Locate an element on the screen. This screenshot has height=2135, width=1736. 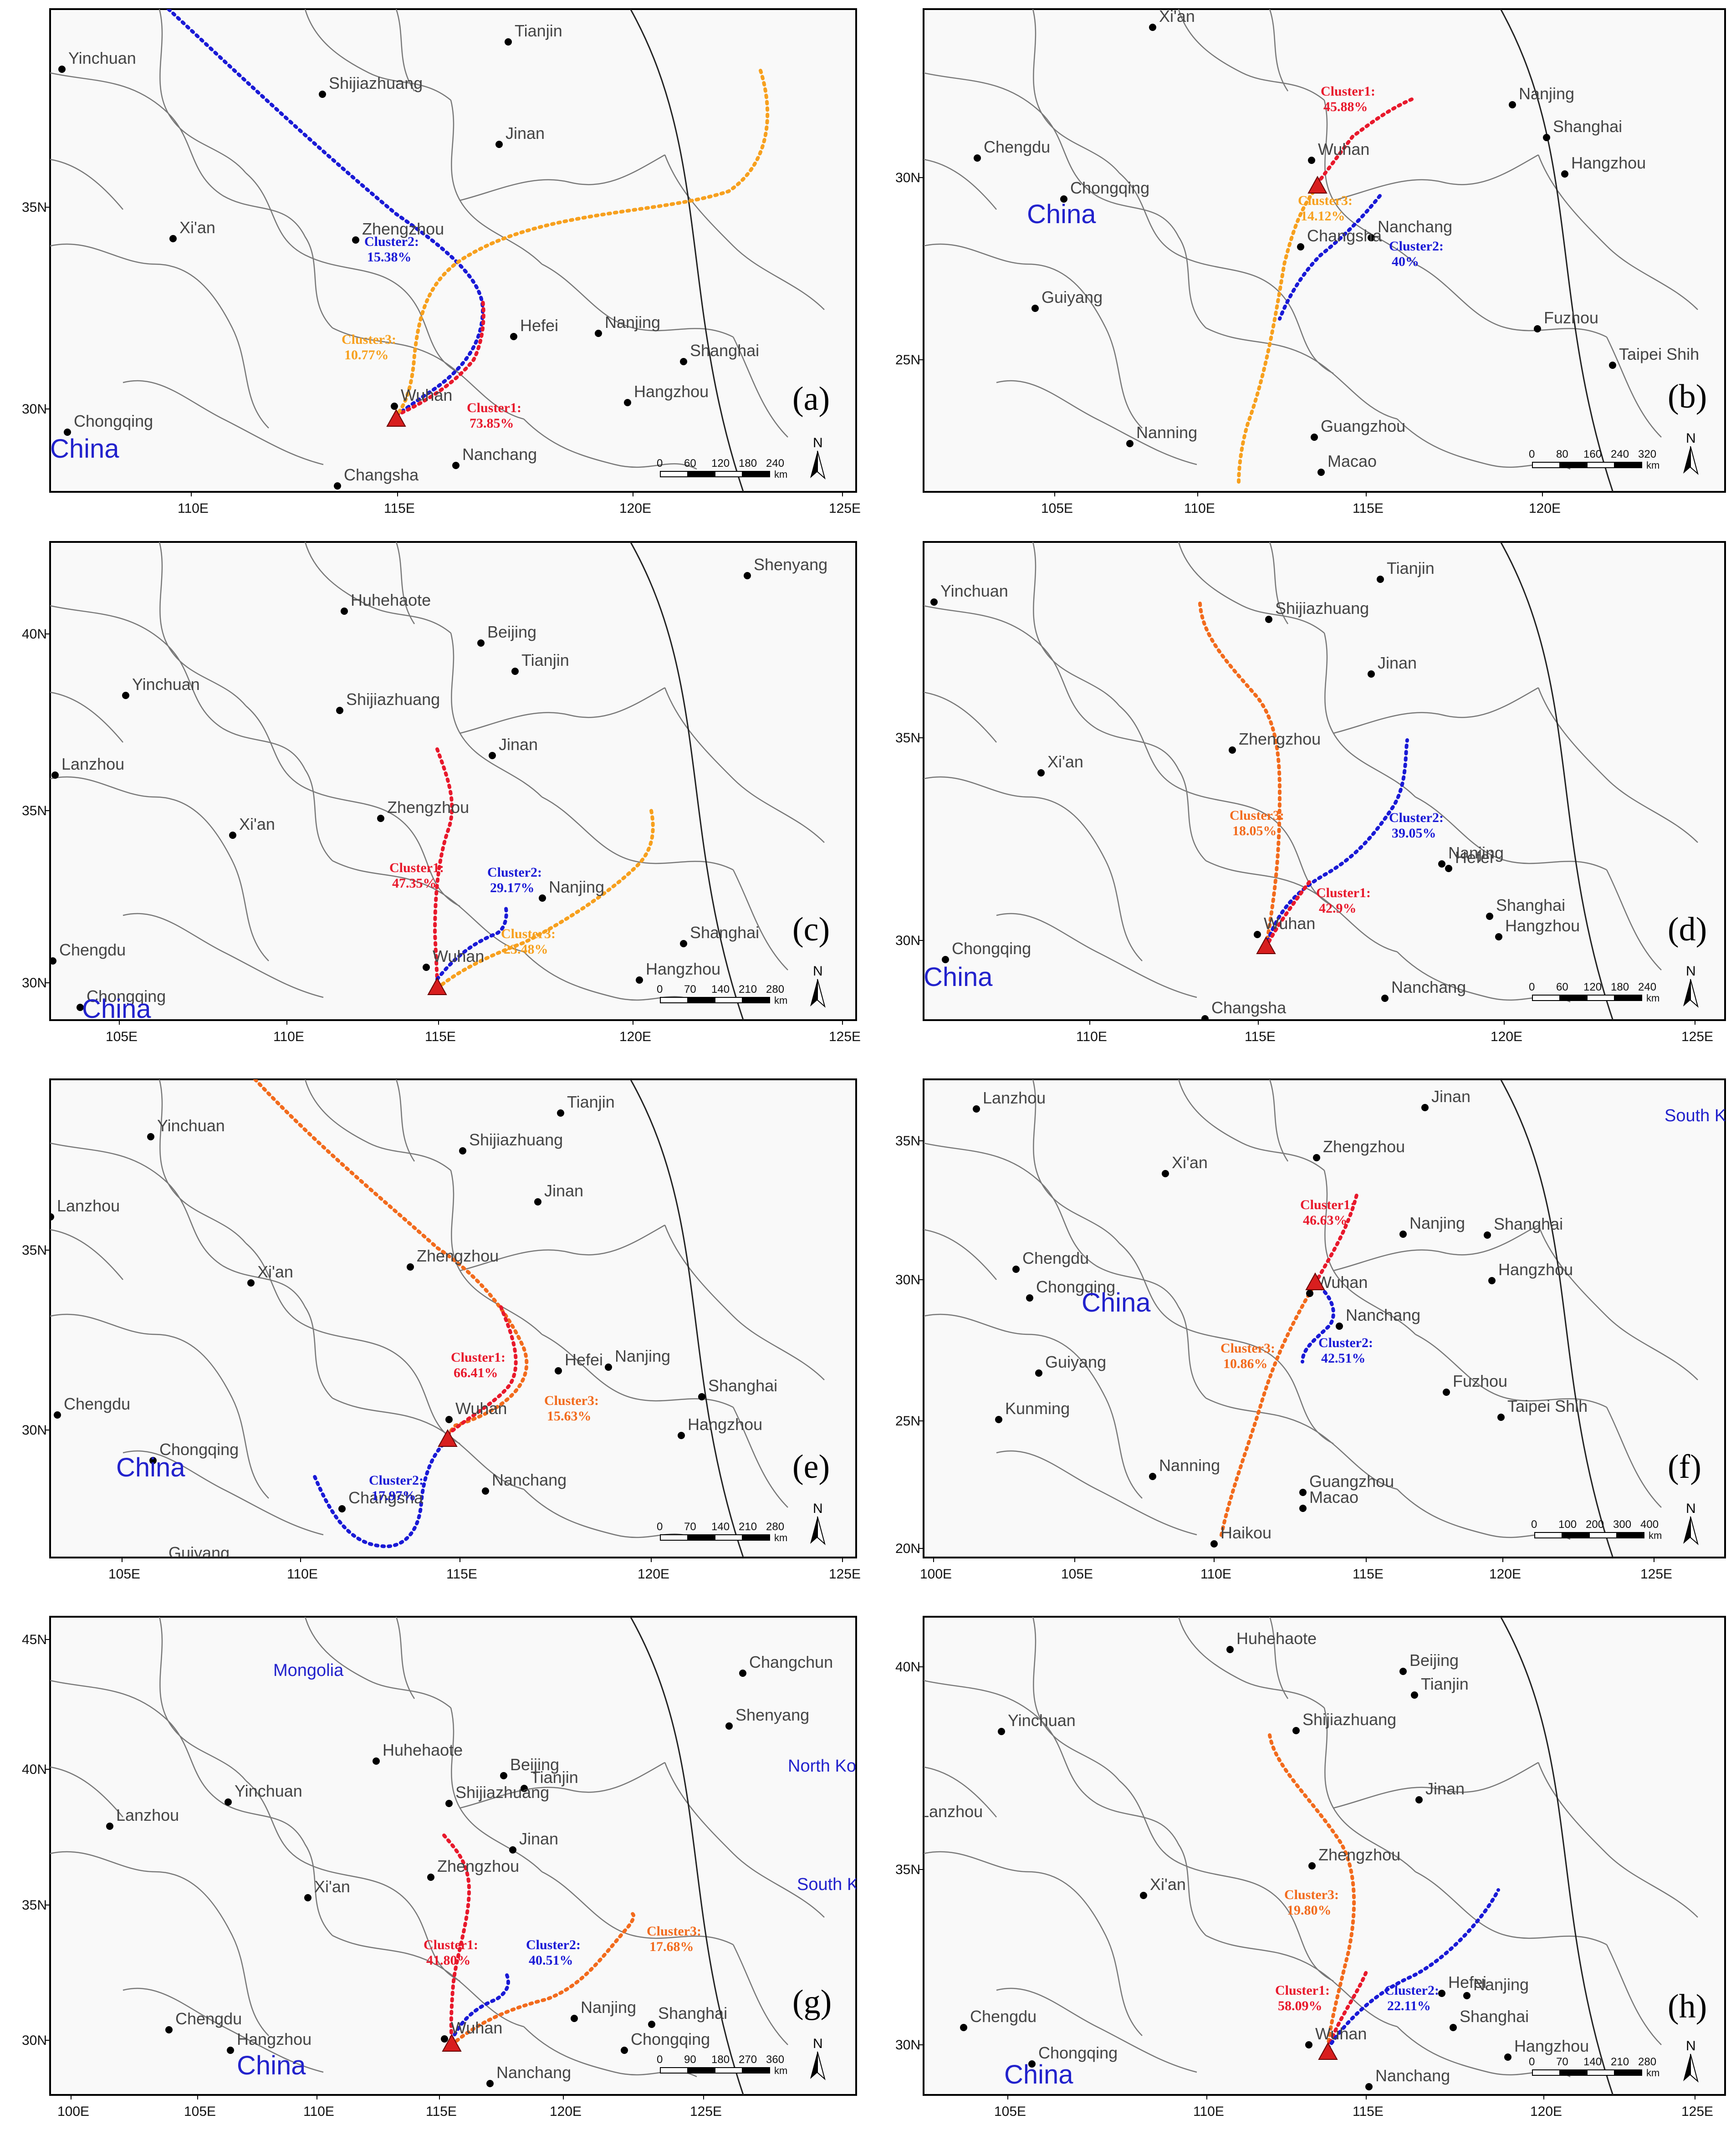
city-label: Haikou is located at coordinates (1245, 1532).